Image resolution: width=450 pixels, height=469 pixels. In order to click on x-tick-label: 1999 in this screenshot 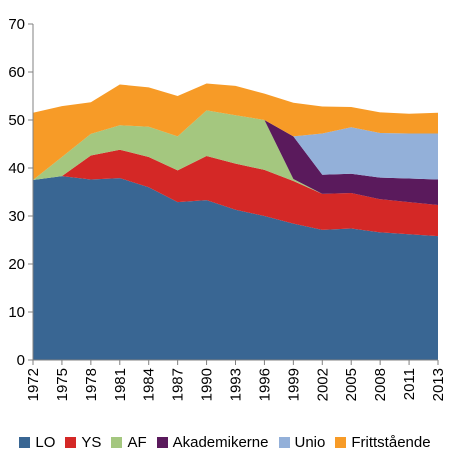, I will do `click(293, 384)`.